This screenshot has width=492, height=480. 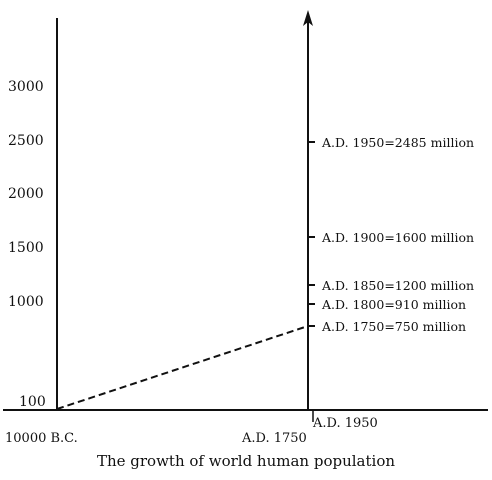 What do you see at coordinates (397, 142) in the screenshot?
I see `annotation-label: A.D. 1950=2485 million` at bounding box center [397, 142].